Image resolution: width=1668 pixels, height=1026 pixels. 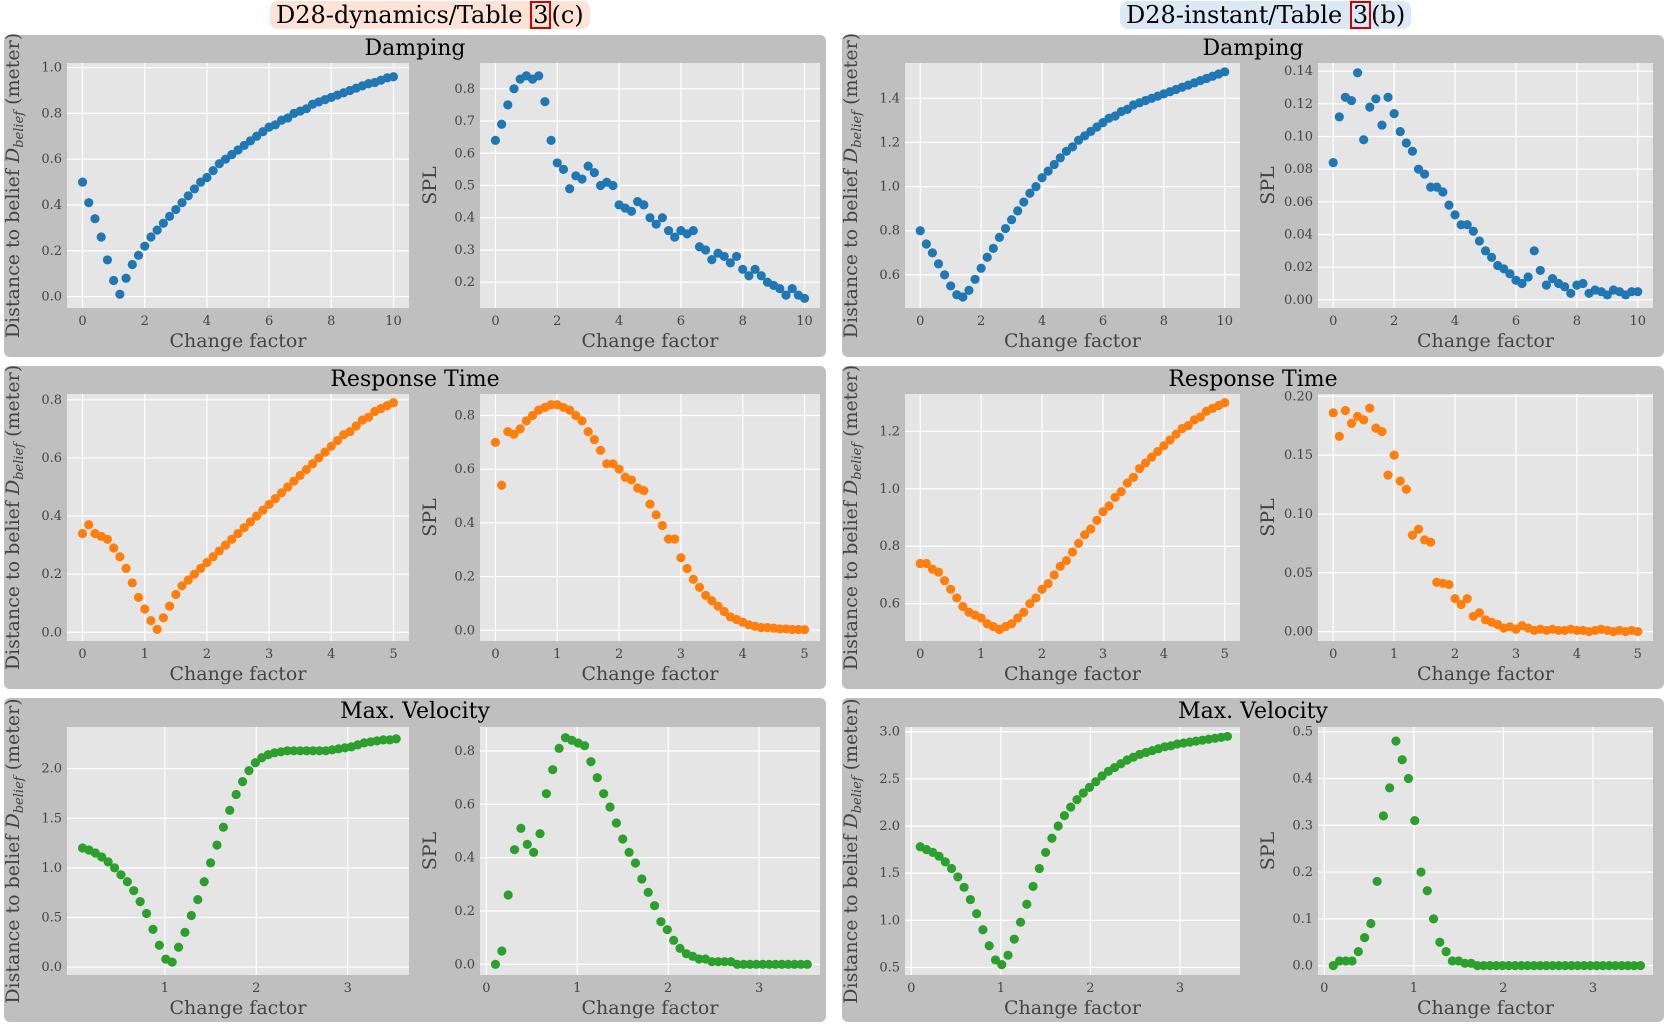 What do you see at coordinates (1072, 185) in the screenshot?
I see `plot-area` at bounding box center [1072, 185].